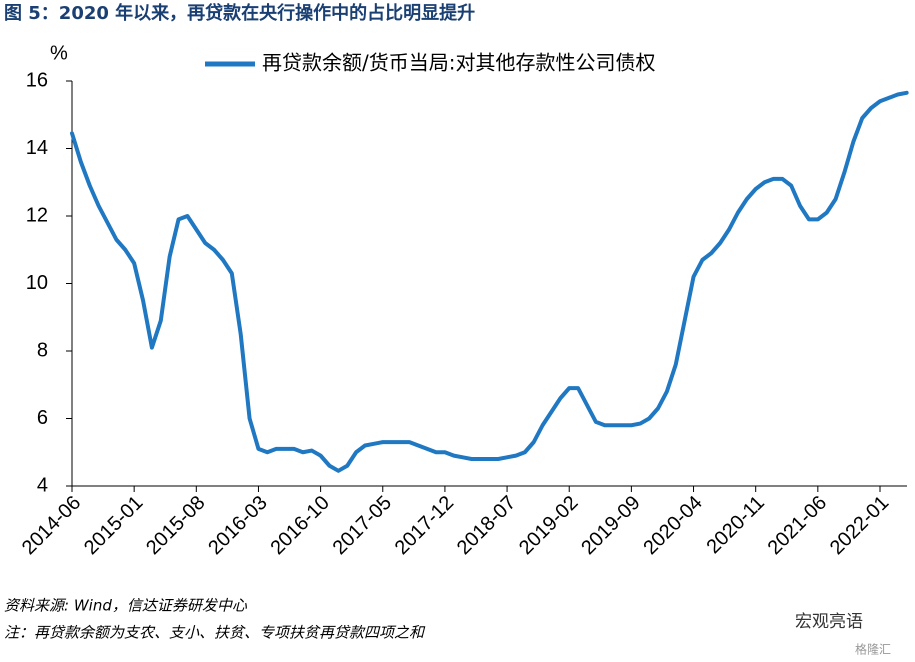 The width and height of the screenshot is (915, 662). What do you see at coordinates (51, 525) in the screenshot?
I see `x-tick-label: 2014-06` at bounding box center [51, 525].